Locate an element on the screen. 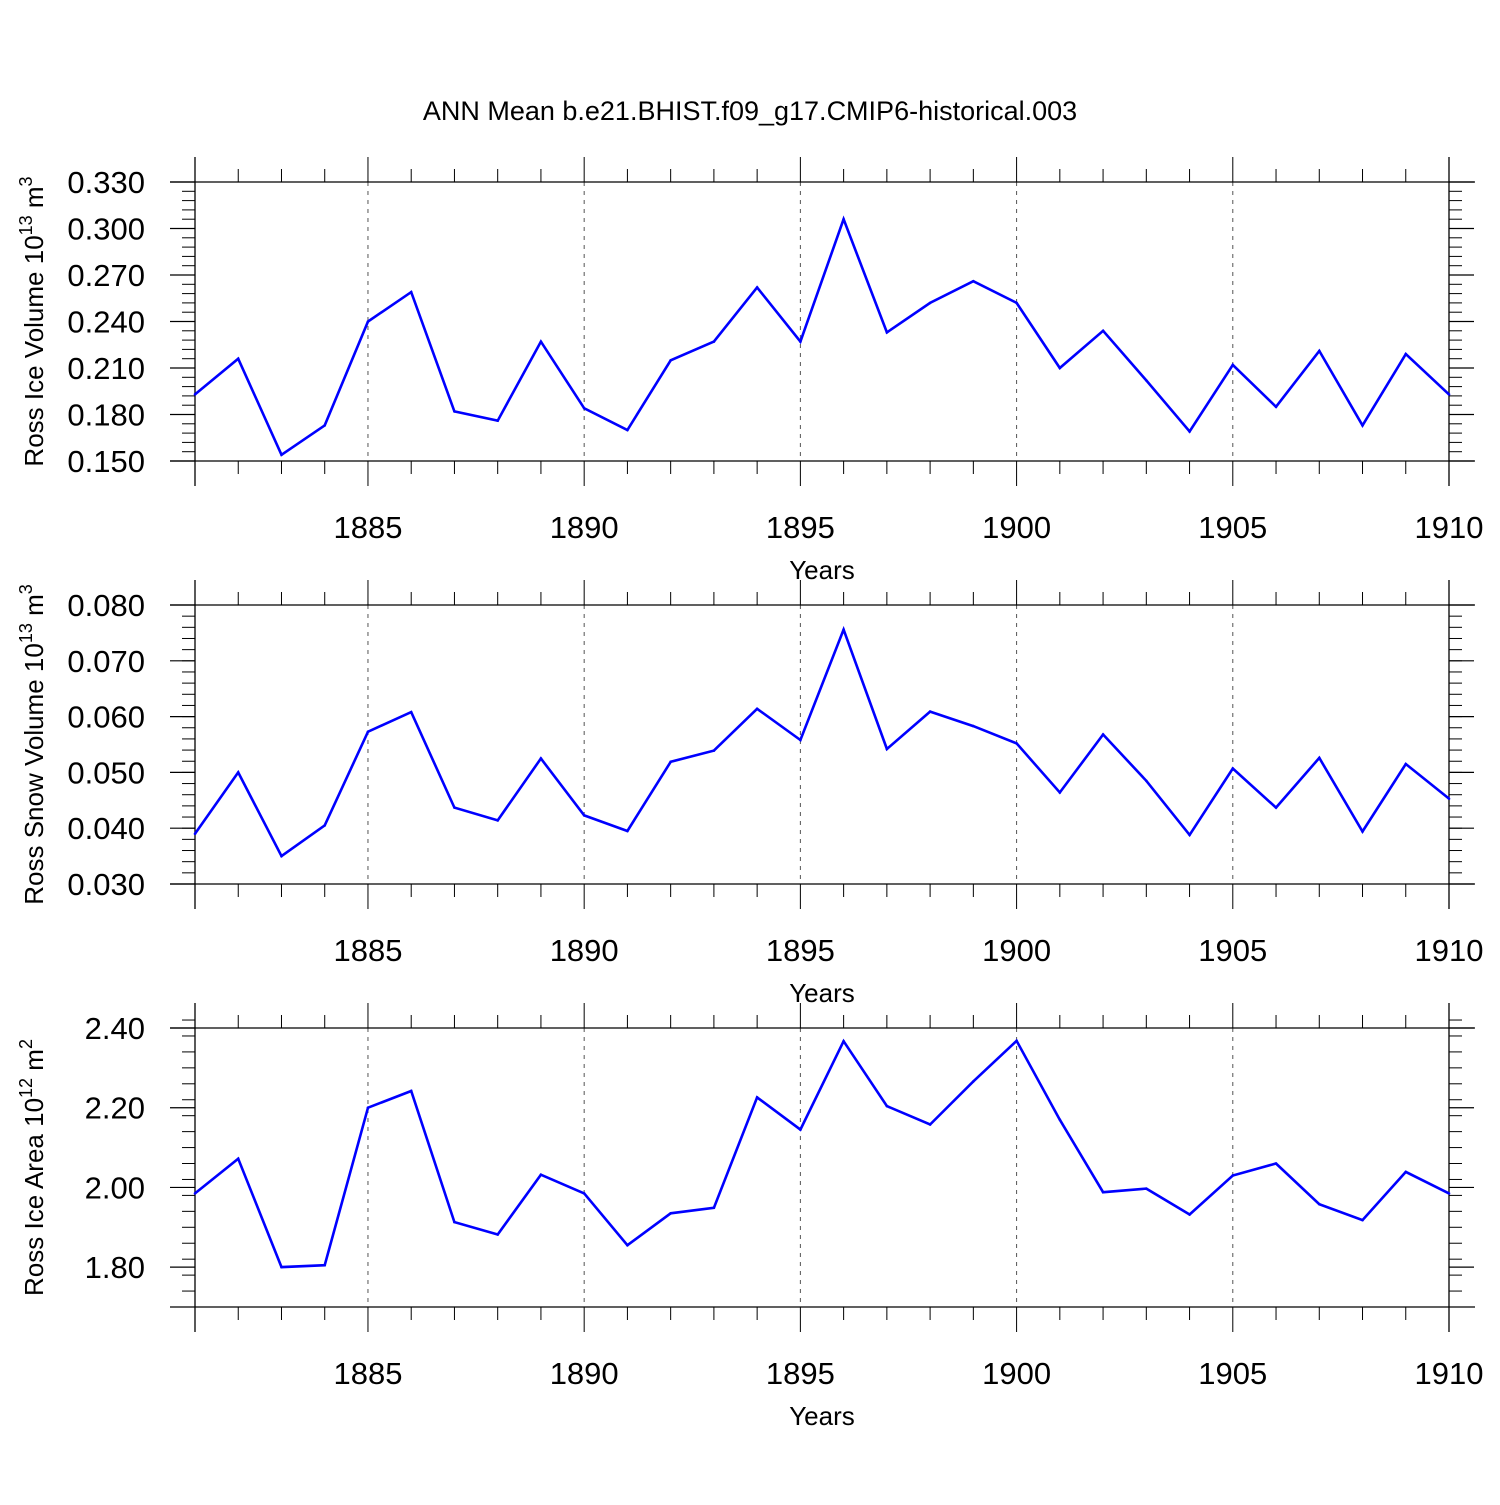  y-tick-label: 0.030 is located at coordinates (106, 884).